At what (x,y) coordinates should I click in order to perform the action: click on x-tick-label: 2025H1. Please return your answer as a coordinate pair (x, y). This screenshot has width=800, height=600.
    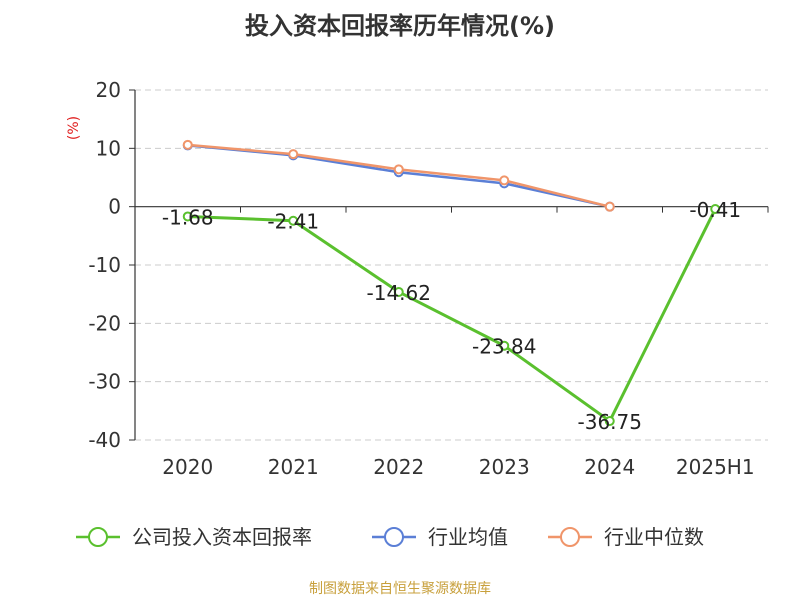
    Looking at the image, I should click on (715, 467).